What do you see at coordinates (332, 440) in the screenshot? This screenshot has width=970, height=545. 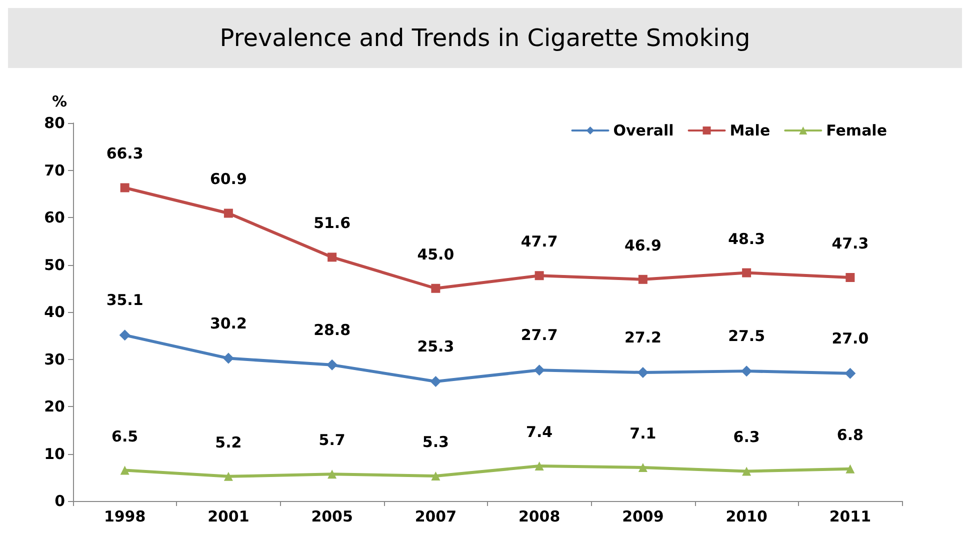 I see `data-label: 5.7` at bounding box center [332, 440].